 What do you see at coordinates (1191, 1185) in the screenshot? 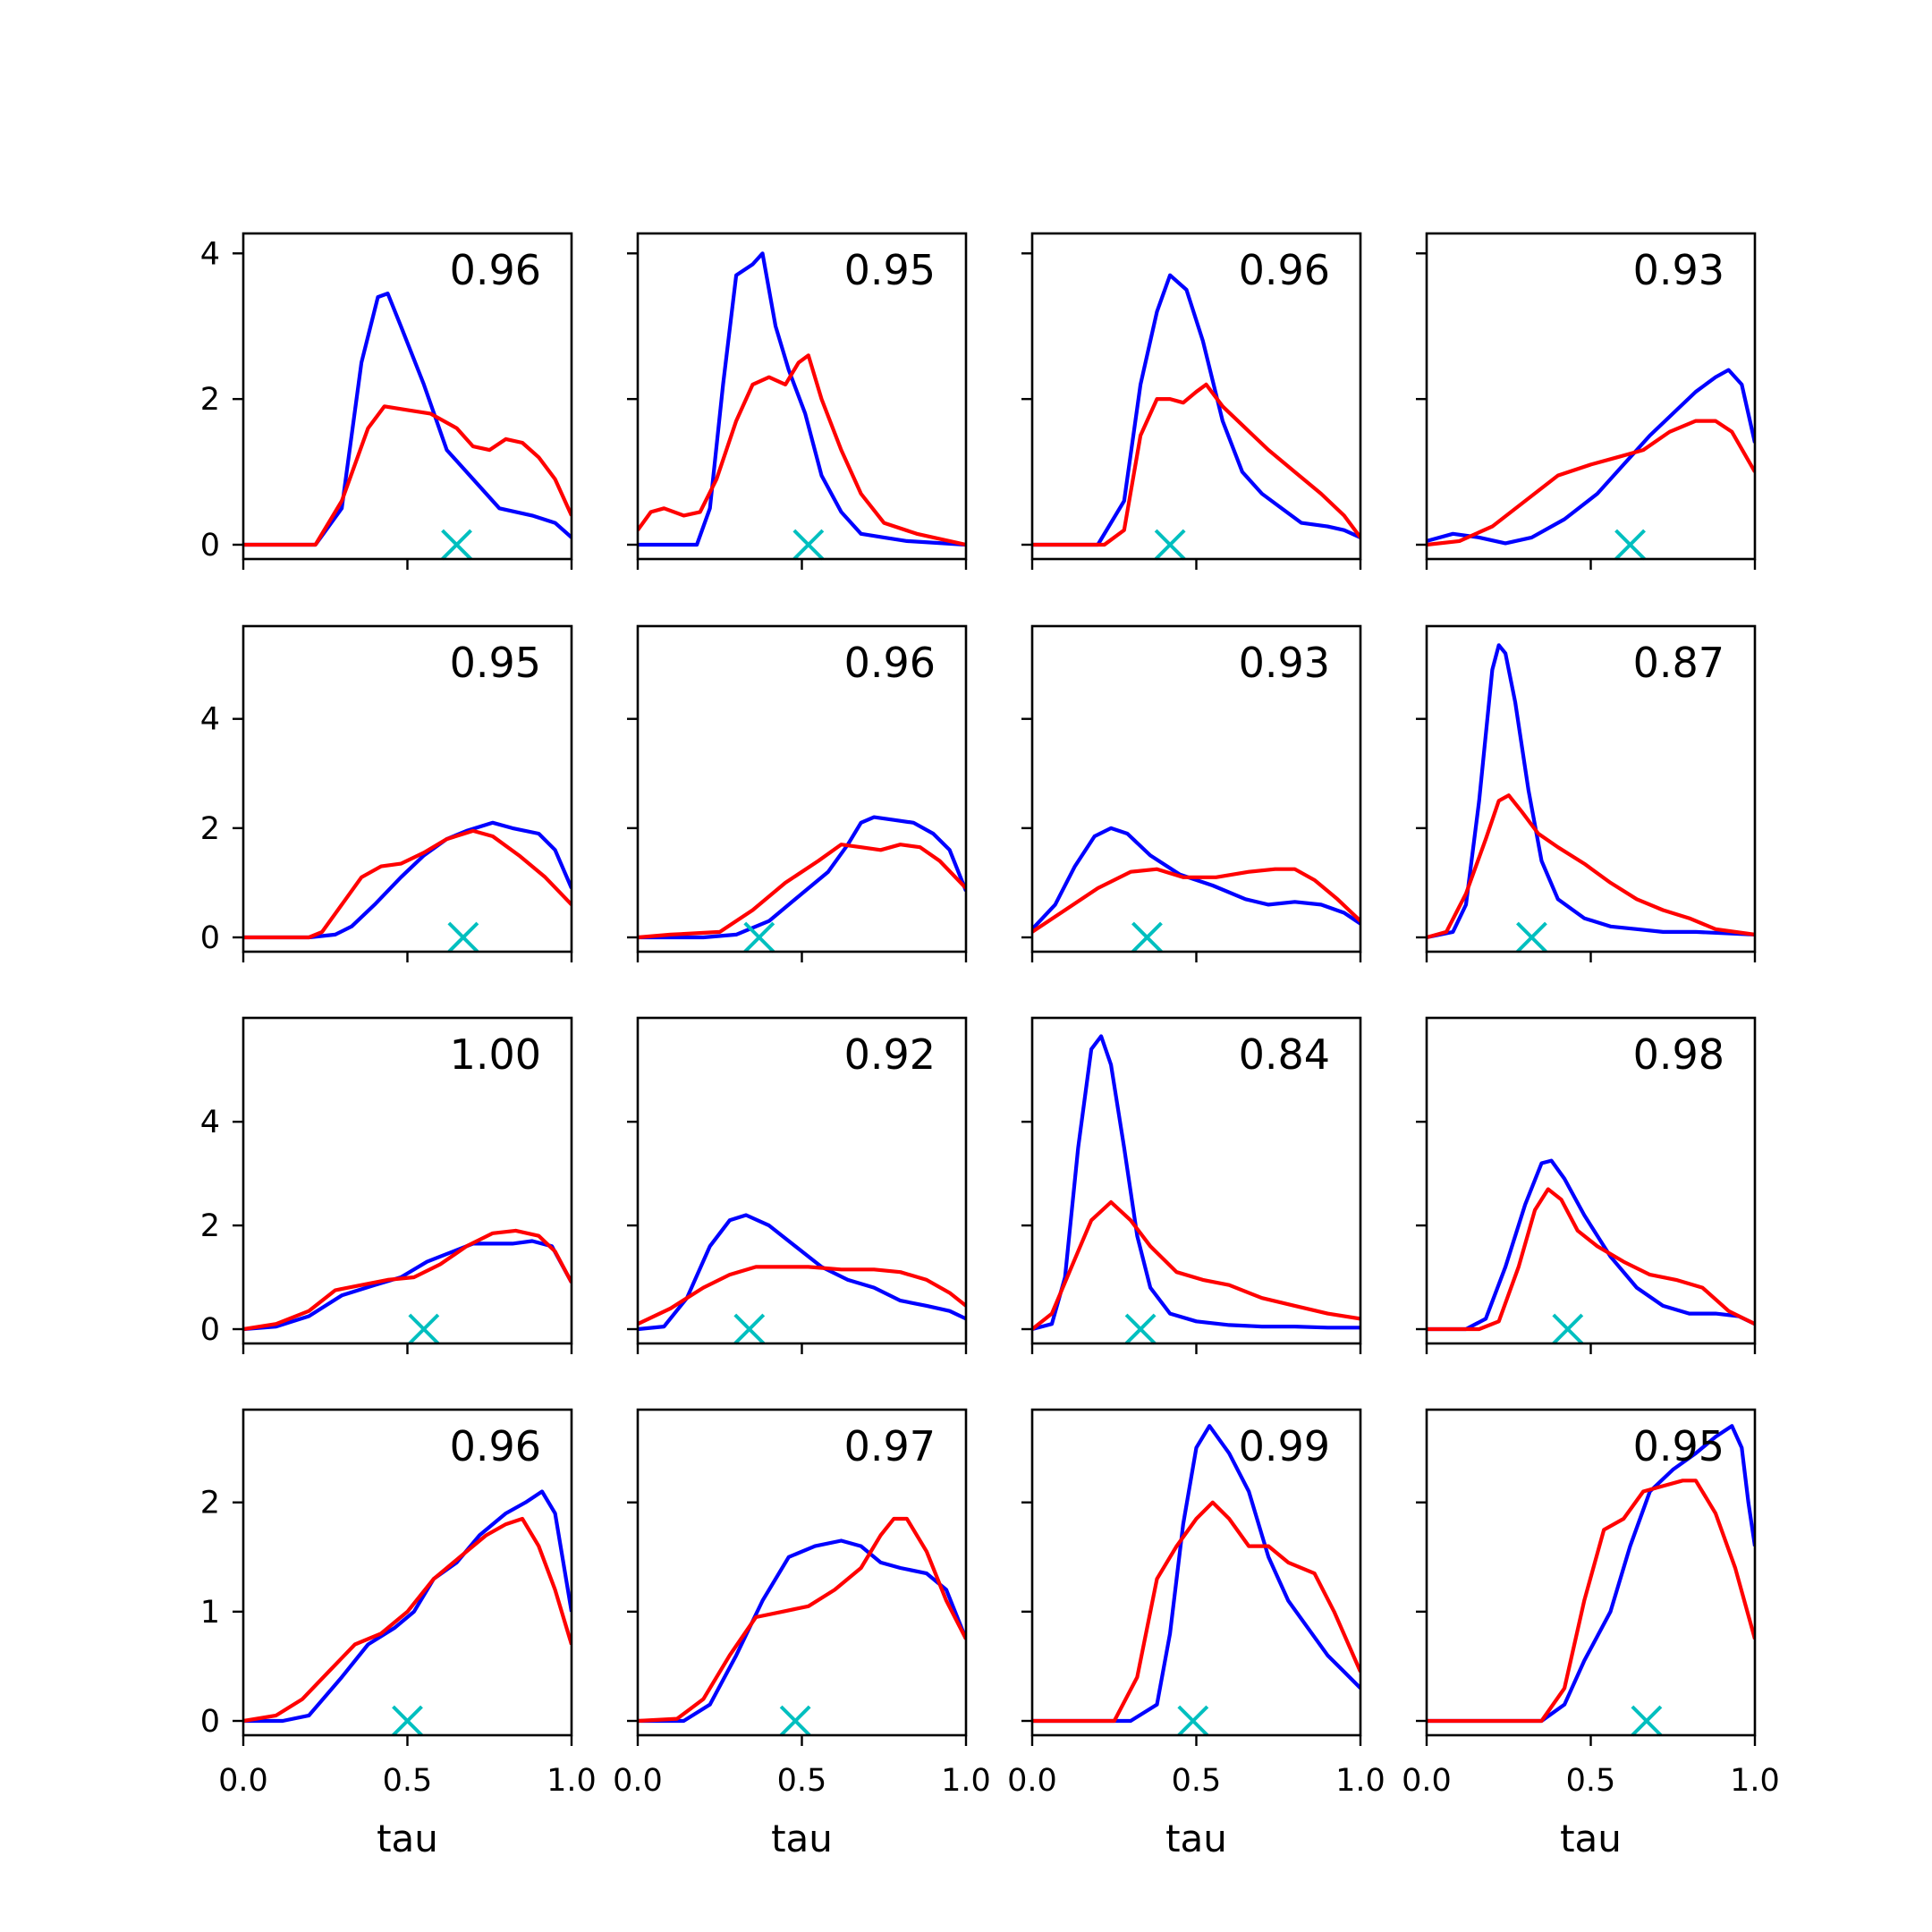
I see `panel-3-3: 0.84` at bounding box center [1191, 1185].